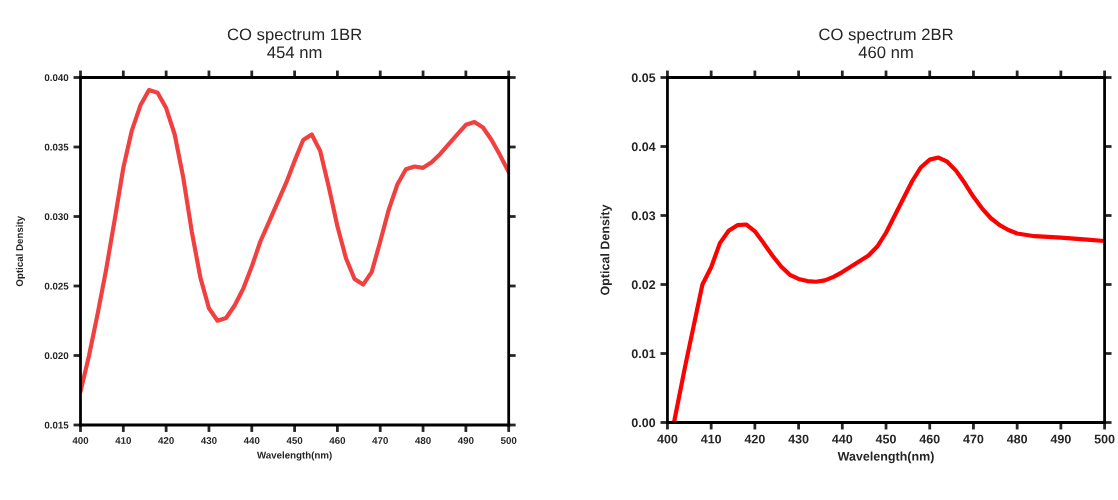 This screenshot has width=1118, height=500. I want to click on y-tick-label: 0.05, so click(643, 78).